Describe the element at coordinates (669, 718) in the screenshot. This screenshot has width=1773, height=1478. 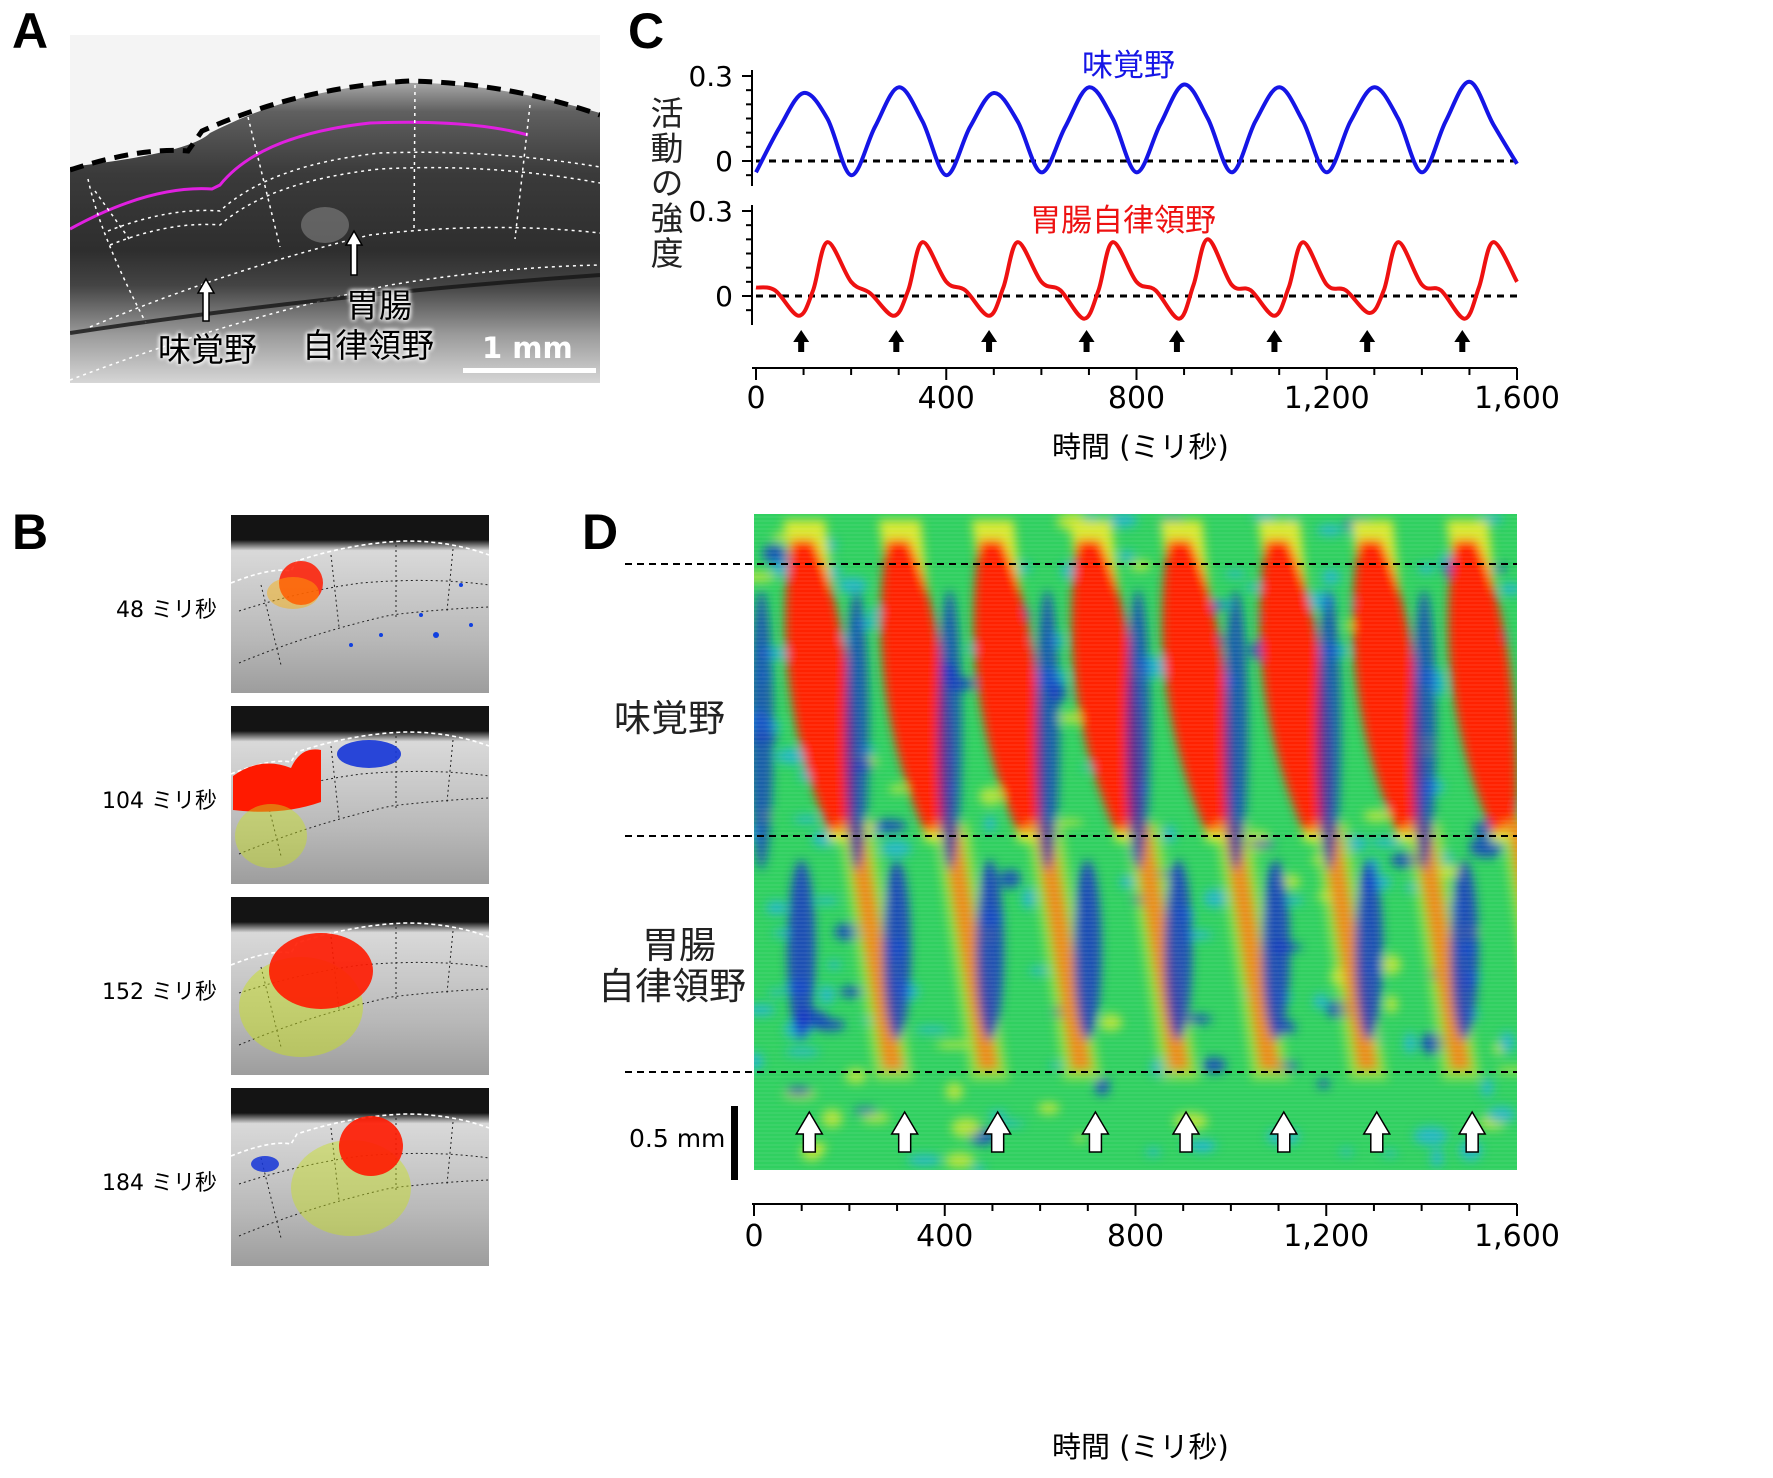
I see `d-label-gustatory: 味覚野` at that location.